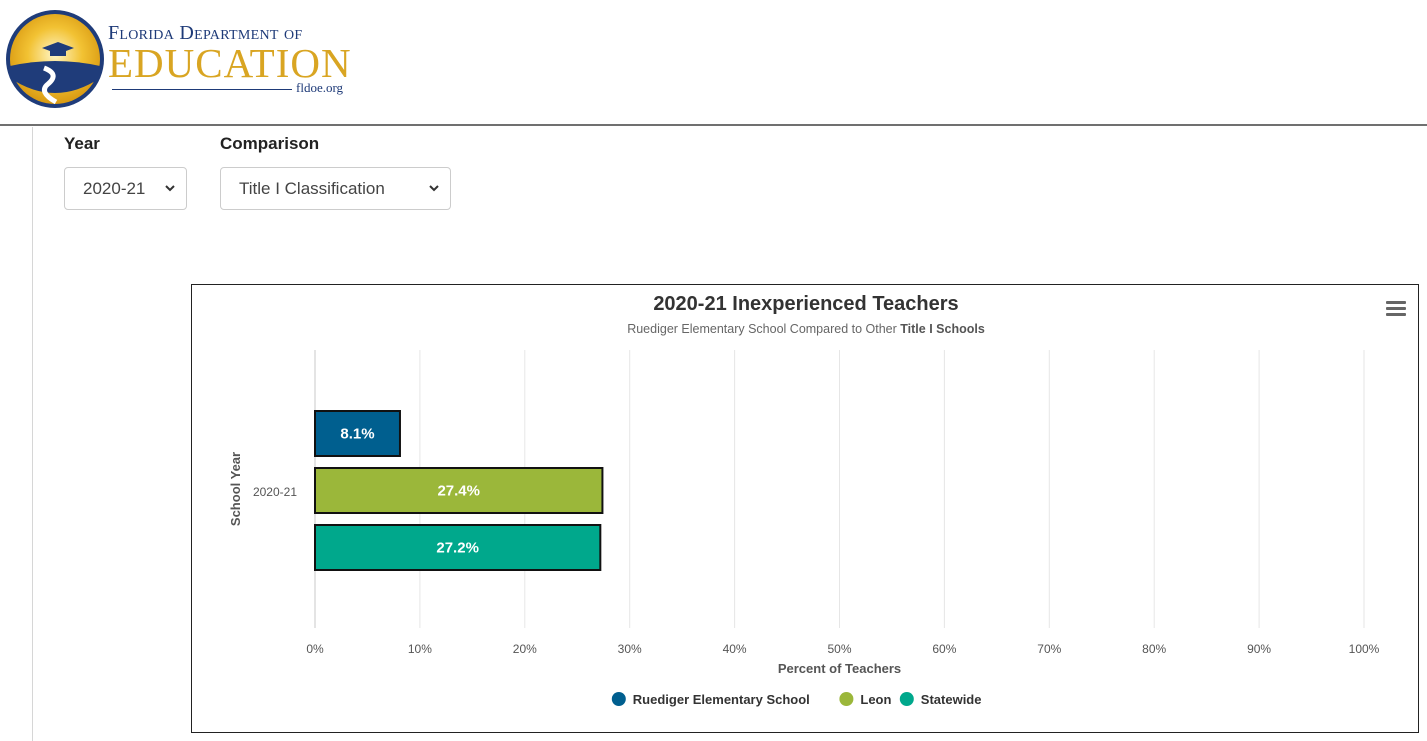 The width and height of the screenshot is (1427, 741). I want to click on x-tick-label: 60%, so click(944, 649).